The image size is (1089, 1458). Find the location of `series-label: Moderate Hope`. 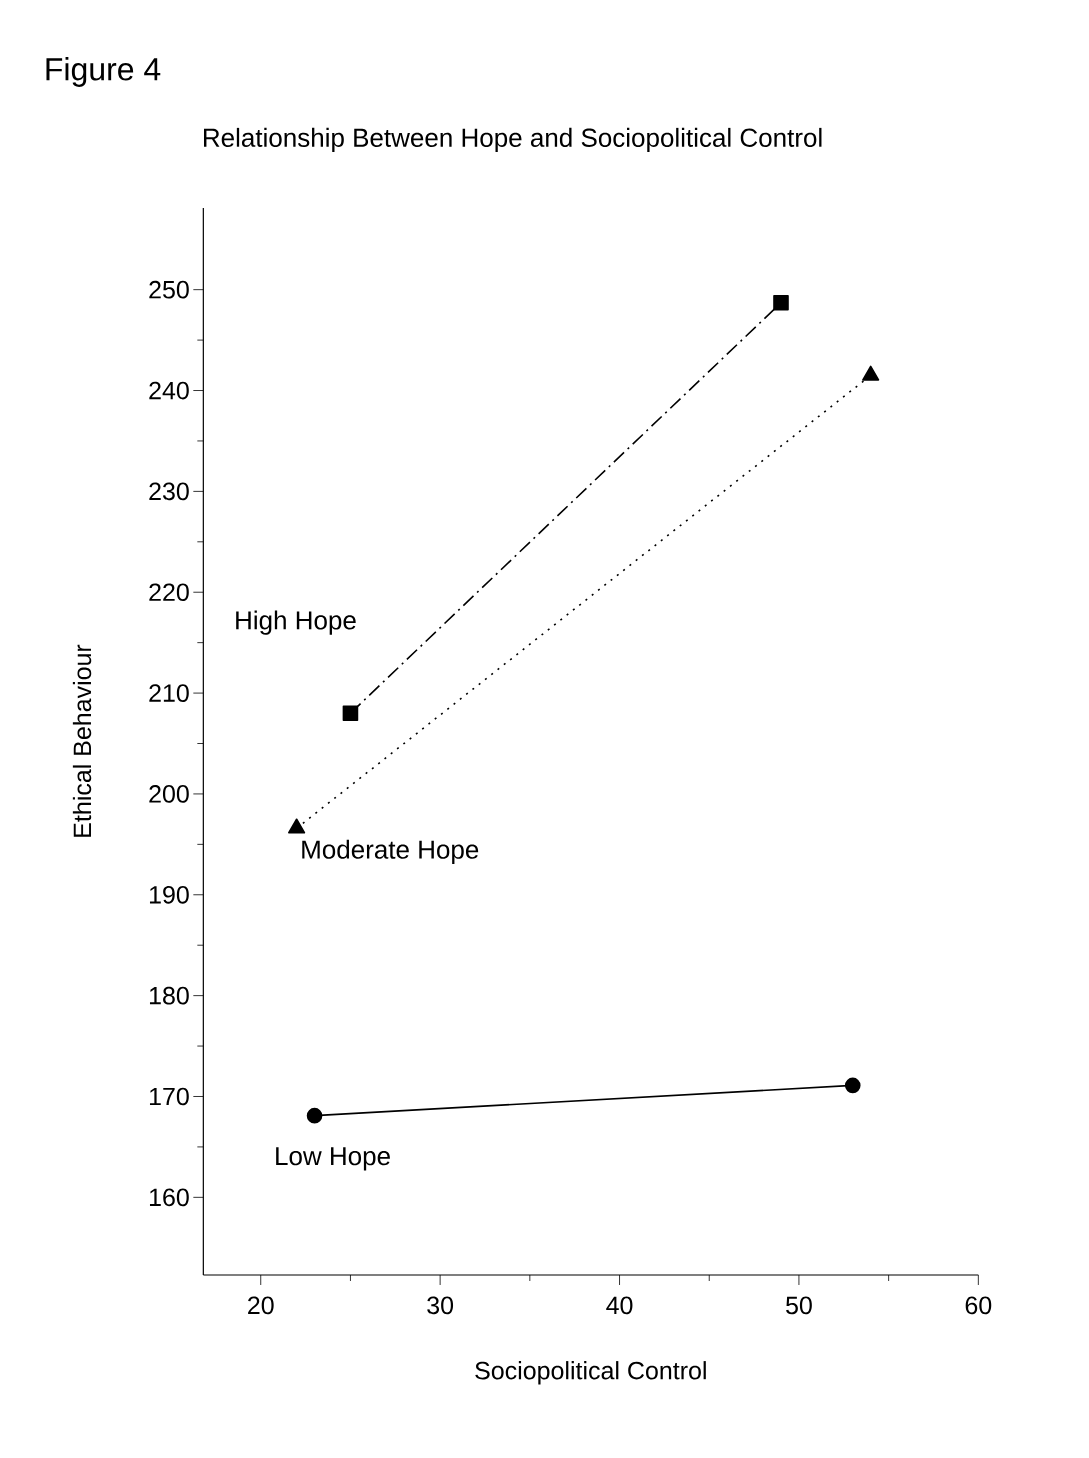

series-label: Moderate Hope is located at coordinates (390, 851).